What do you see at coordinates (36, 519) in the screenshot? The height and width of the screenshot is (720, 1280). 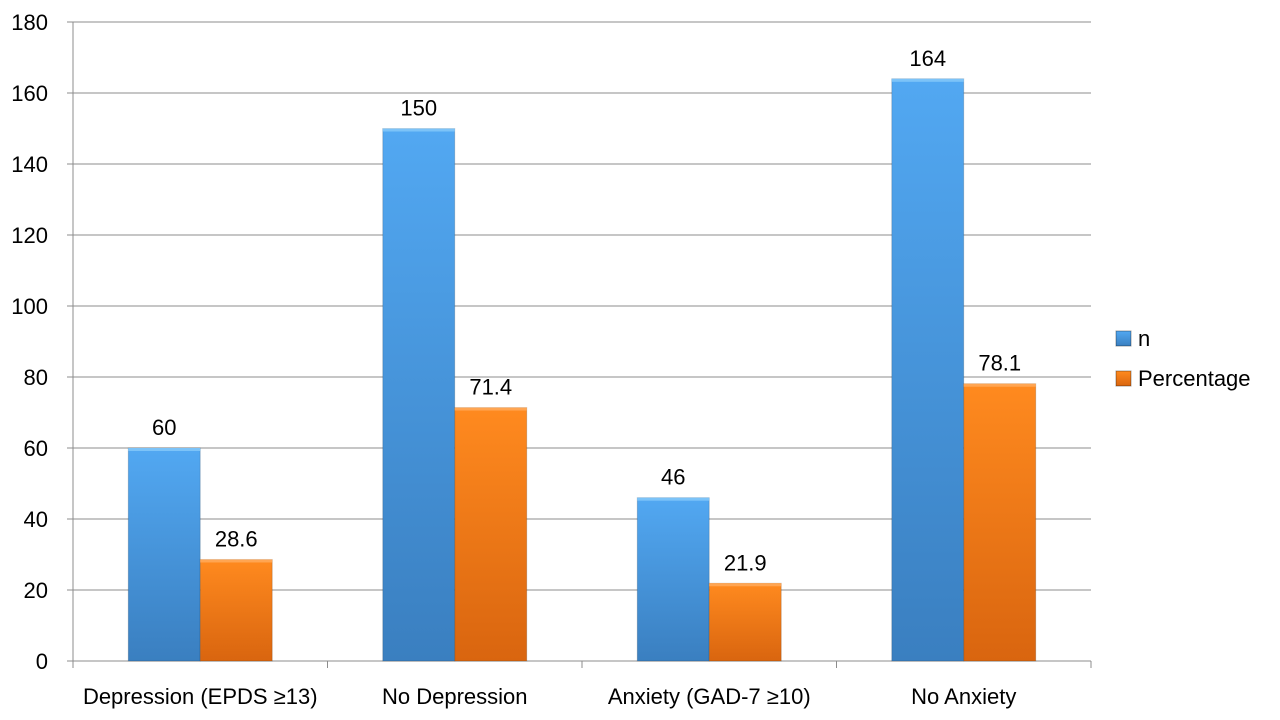 I see `y-tick-label: 40` at bounding box center [36, 519].